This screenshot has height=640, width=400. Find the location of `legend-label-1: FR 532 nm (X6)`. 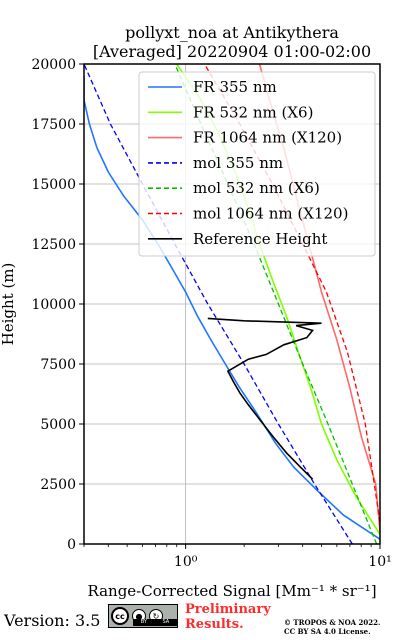

legend-label-1: FR 532 nm (X6) is located at coordinates (253, 112).